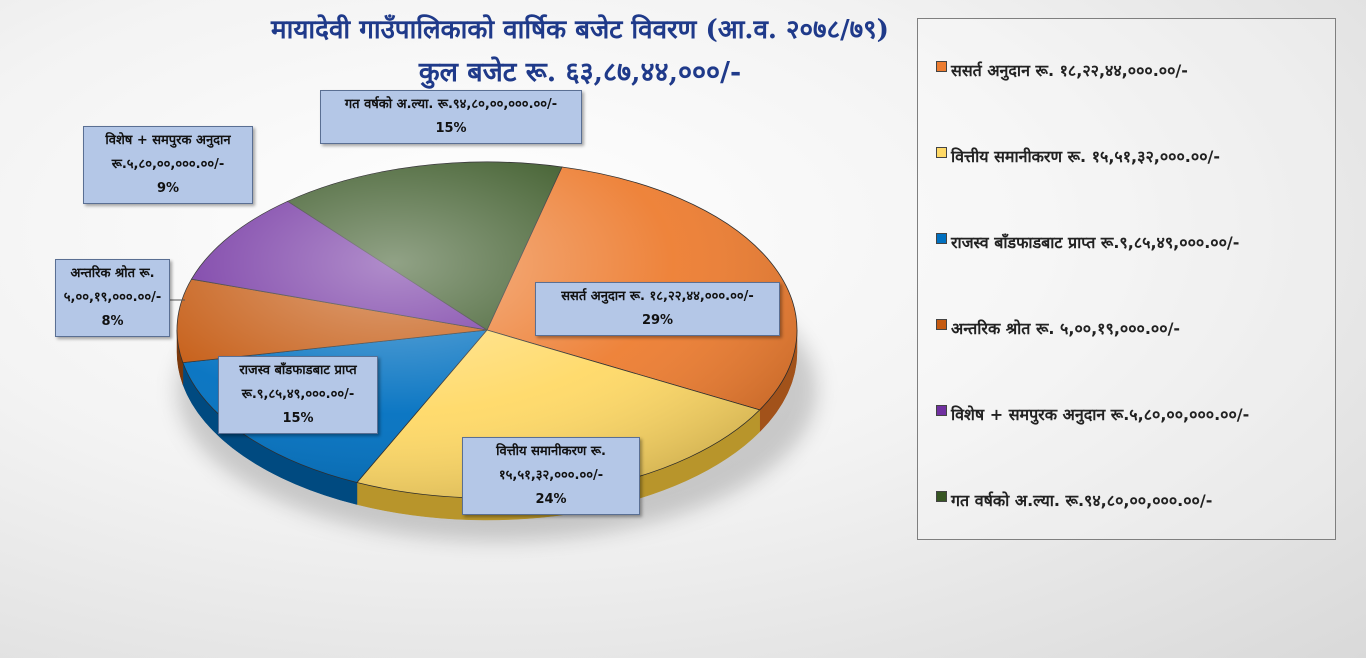 The image size is (1366, 658). I want to click on legend-item-vittiya: वित्तीय समानीकरण रू. १५,५१,३२,०००.००/-, so click(1078, 156).